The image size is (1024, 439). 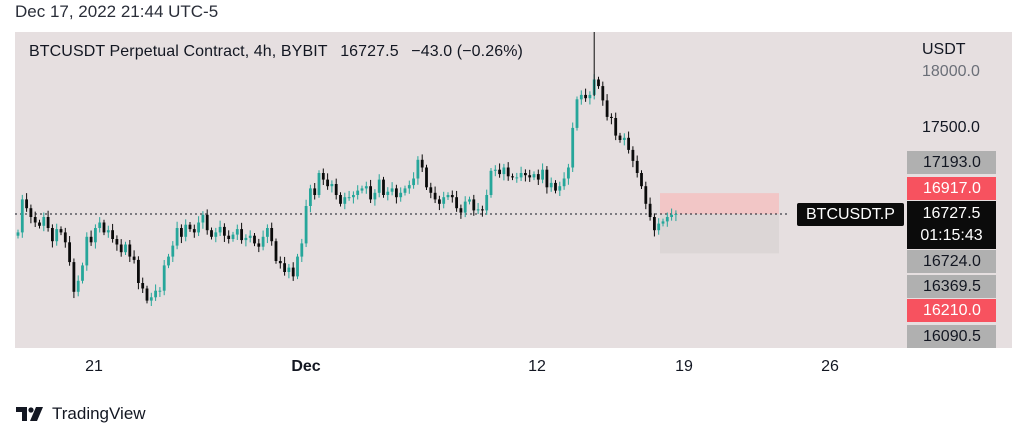 I want to click on price-label-target: 16369.5, so click(x=951, y=286).